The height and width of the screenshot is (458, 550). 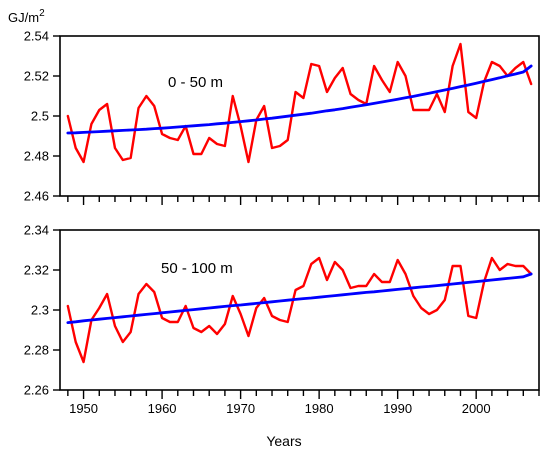 What do you see at coordinates (36, 270) in the screenshot?
I see `y-tick-label: 2.32` at bounding box center [36, 270].